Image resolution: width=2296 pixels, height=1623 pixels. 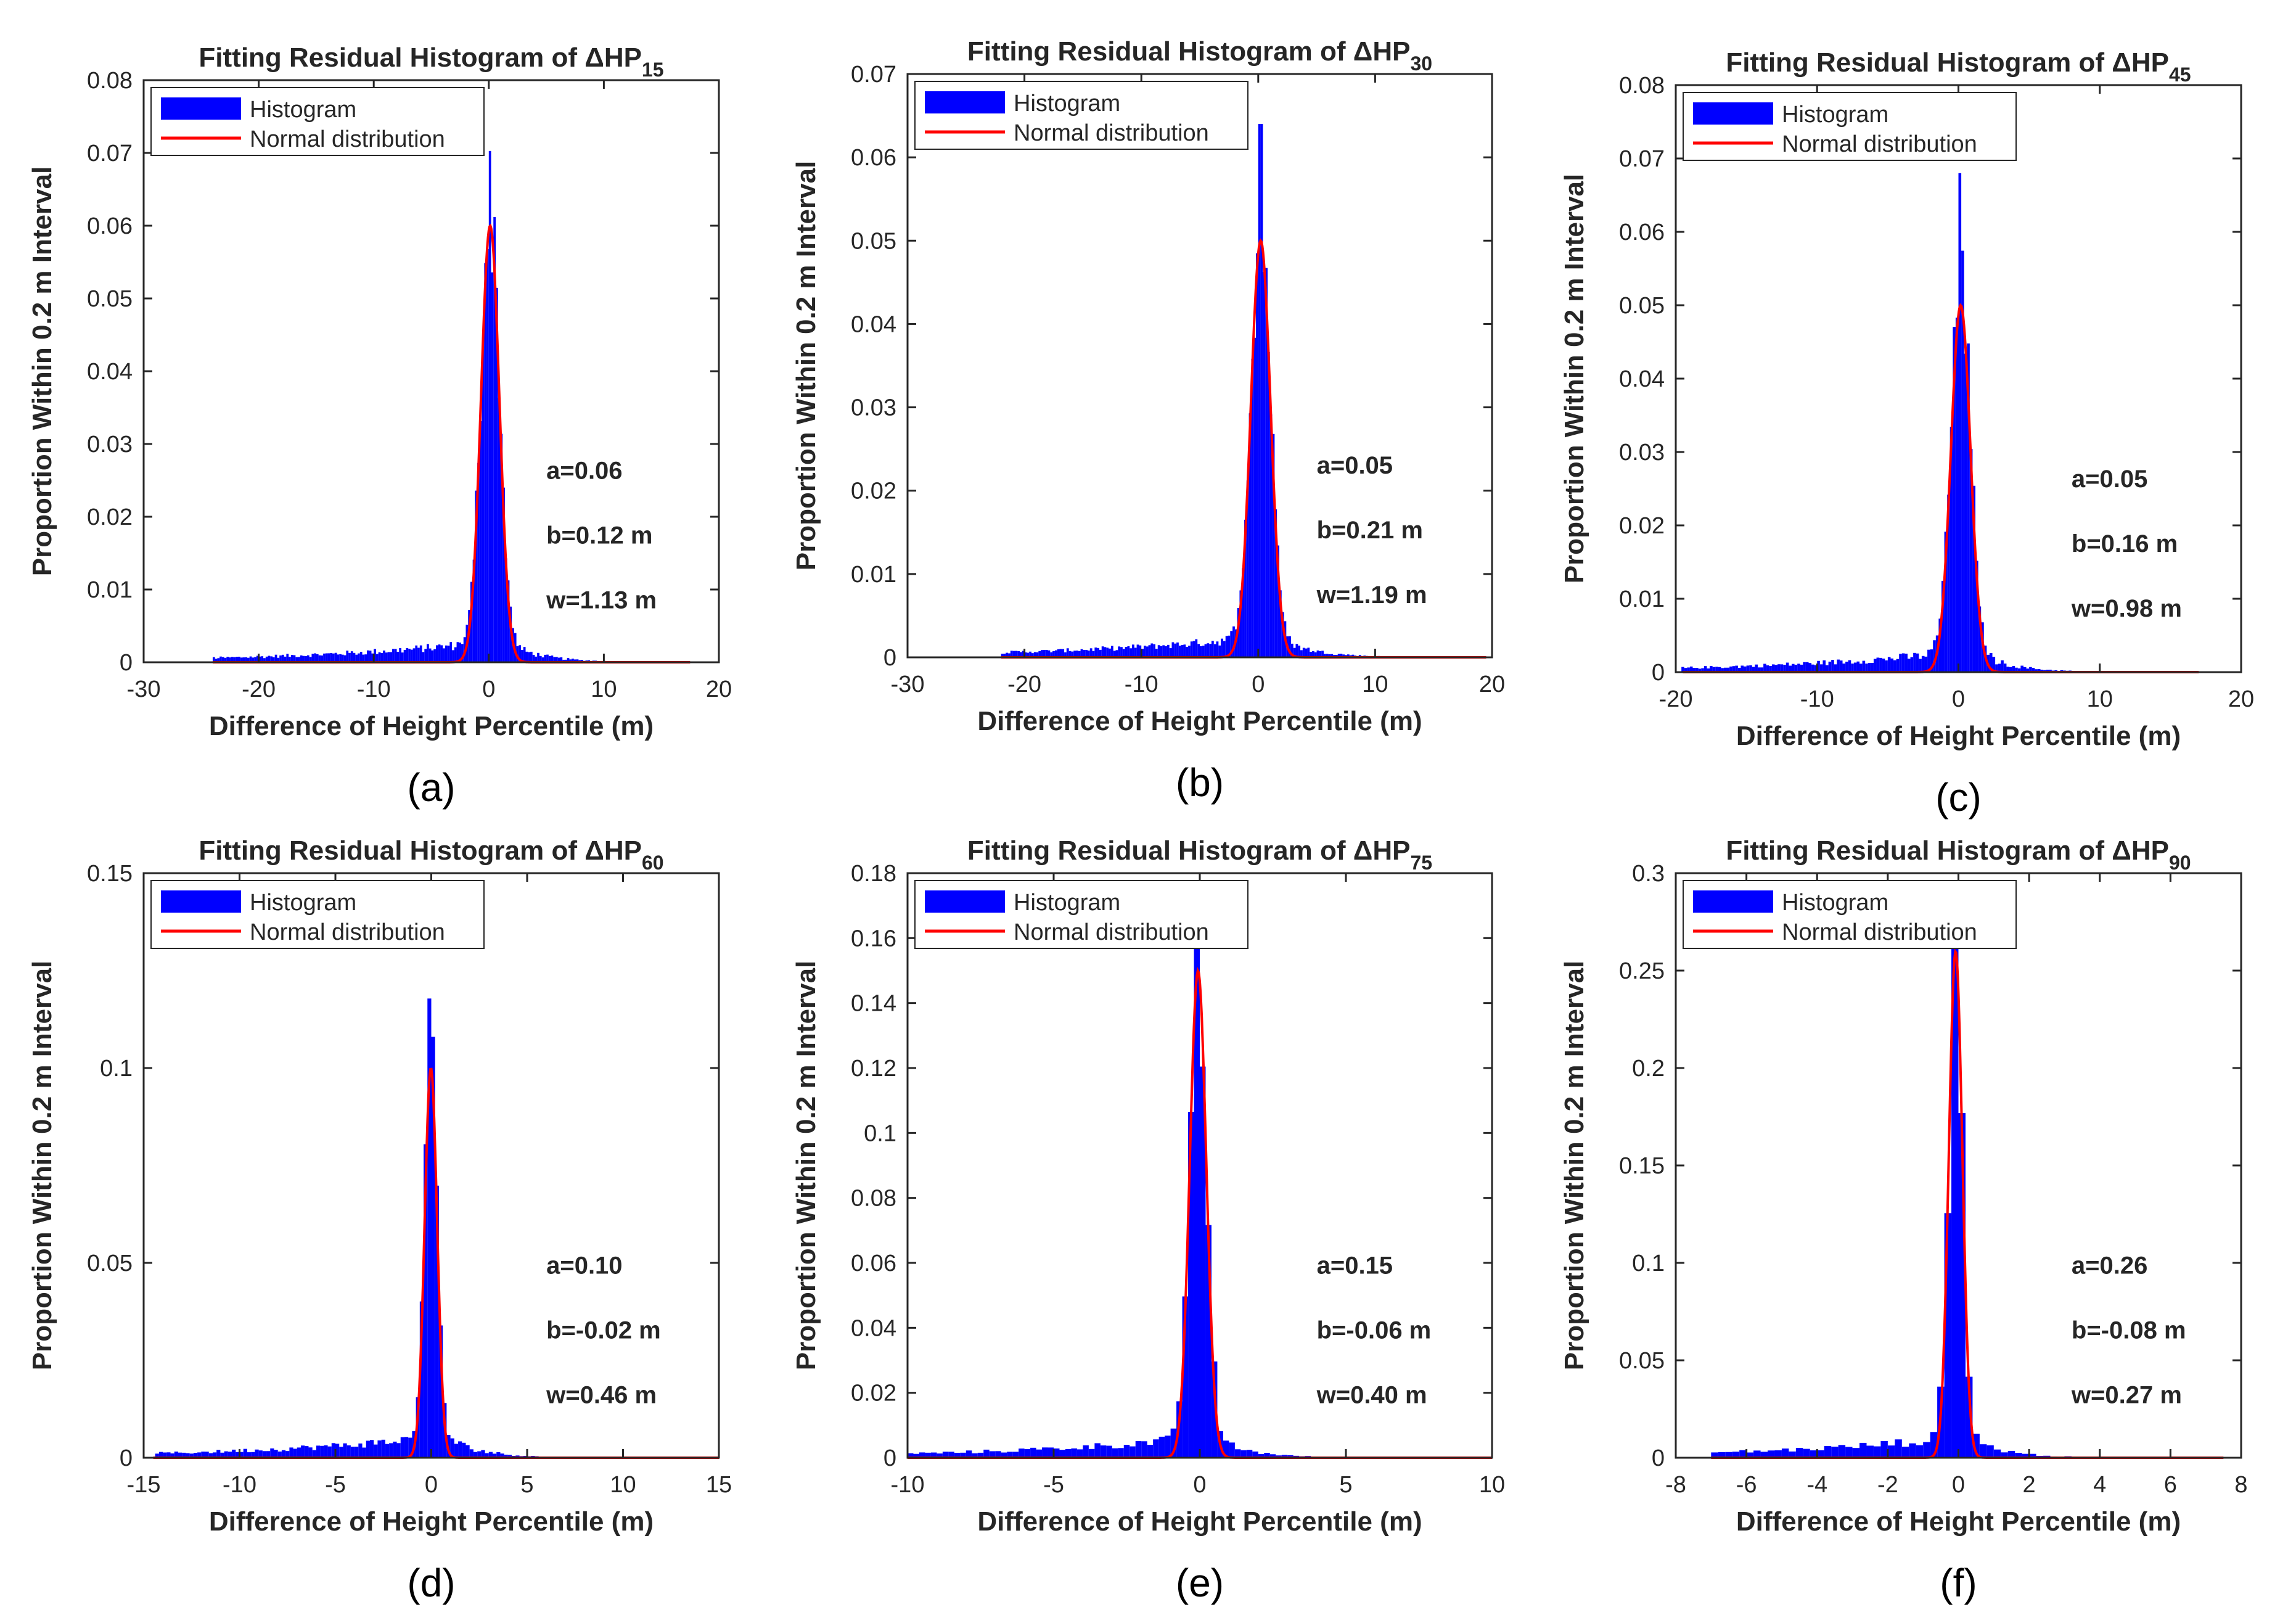 What do you see at coordinates (1642, 379) in the screenshot?
I see `y-tick-label: 0.04` at bounding box center [1642, 379].